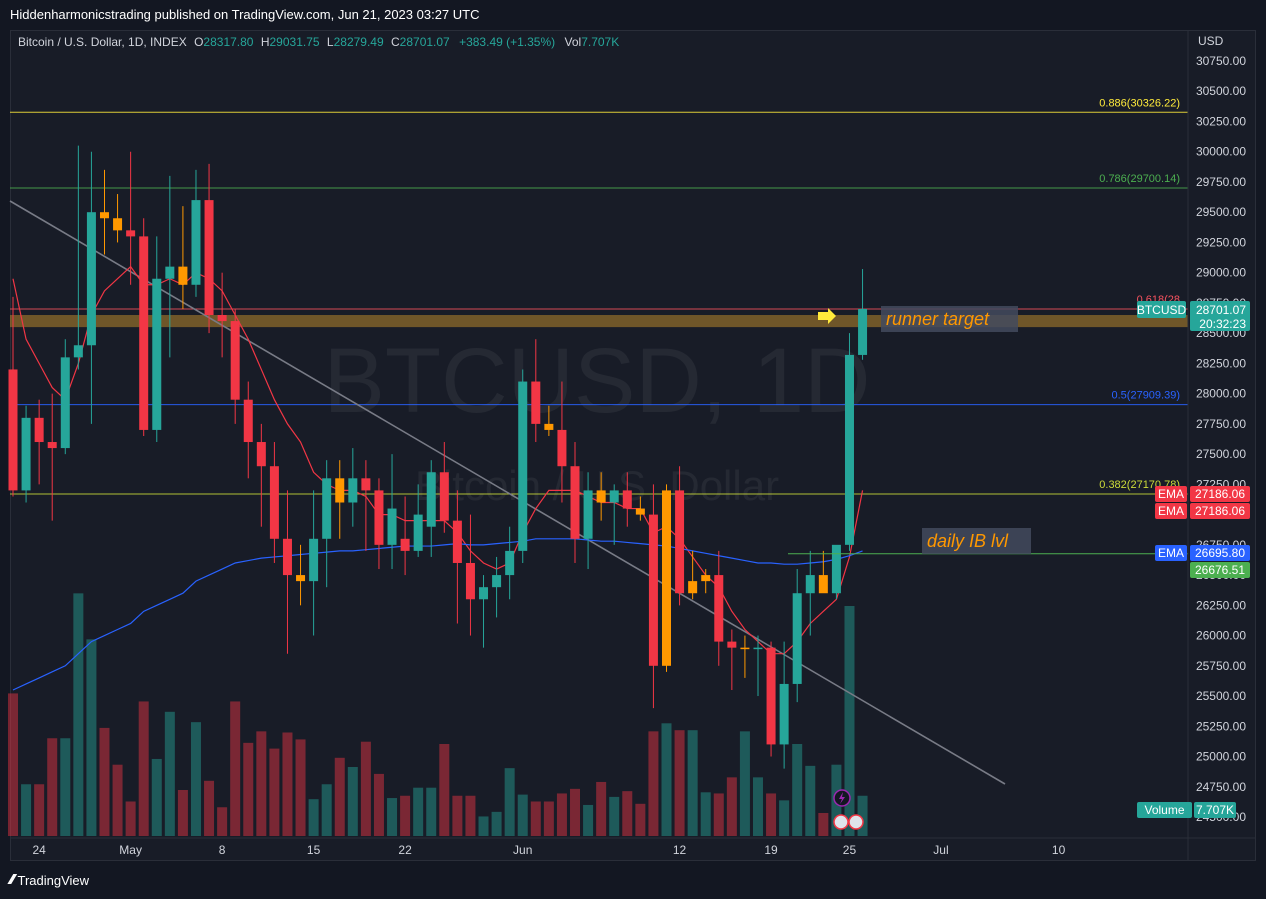 This screenshot has height=899, width=1266. Describe the element at coordinates (968, 541) in the screenshot. I see `daily-ib-text: daily IB lvl` at that location.